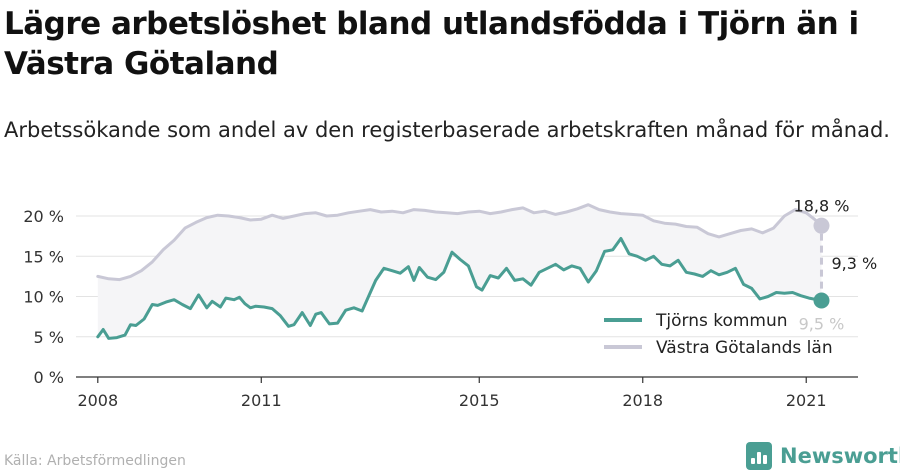 This screenshot has height=474, width=900. I want to click on brand-logo: Newsworthy, so click(823, 456).